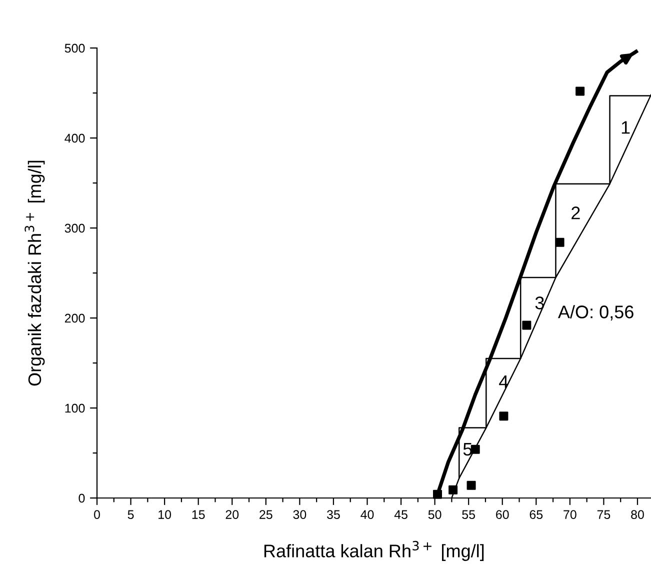 This screenshot has width=651, height=582. I want to click on x-tick-label: 65, so click(536, 514).